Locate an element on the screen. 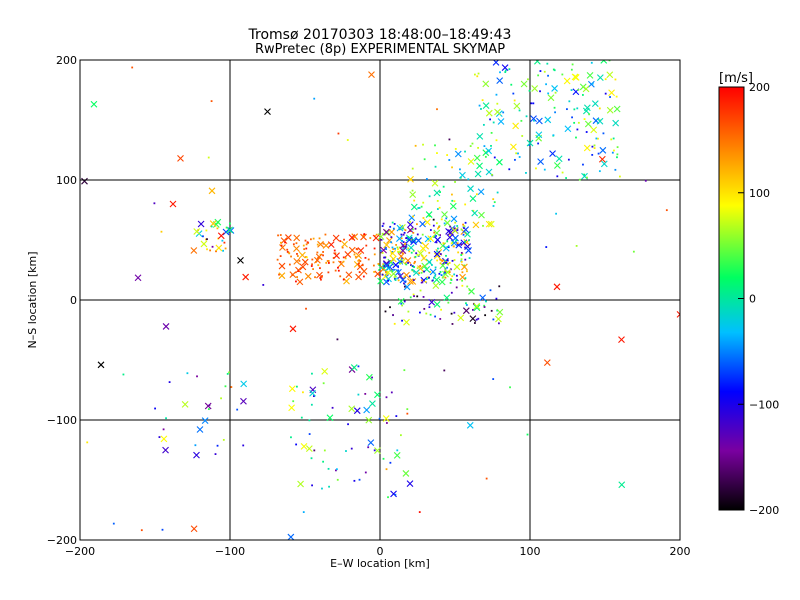 This screenshot has height=600, width=800. y-tick-label: 200 is located at coordinates (66, 60).